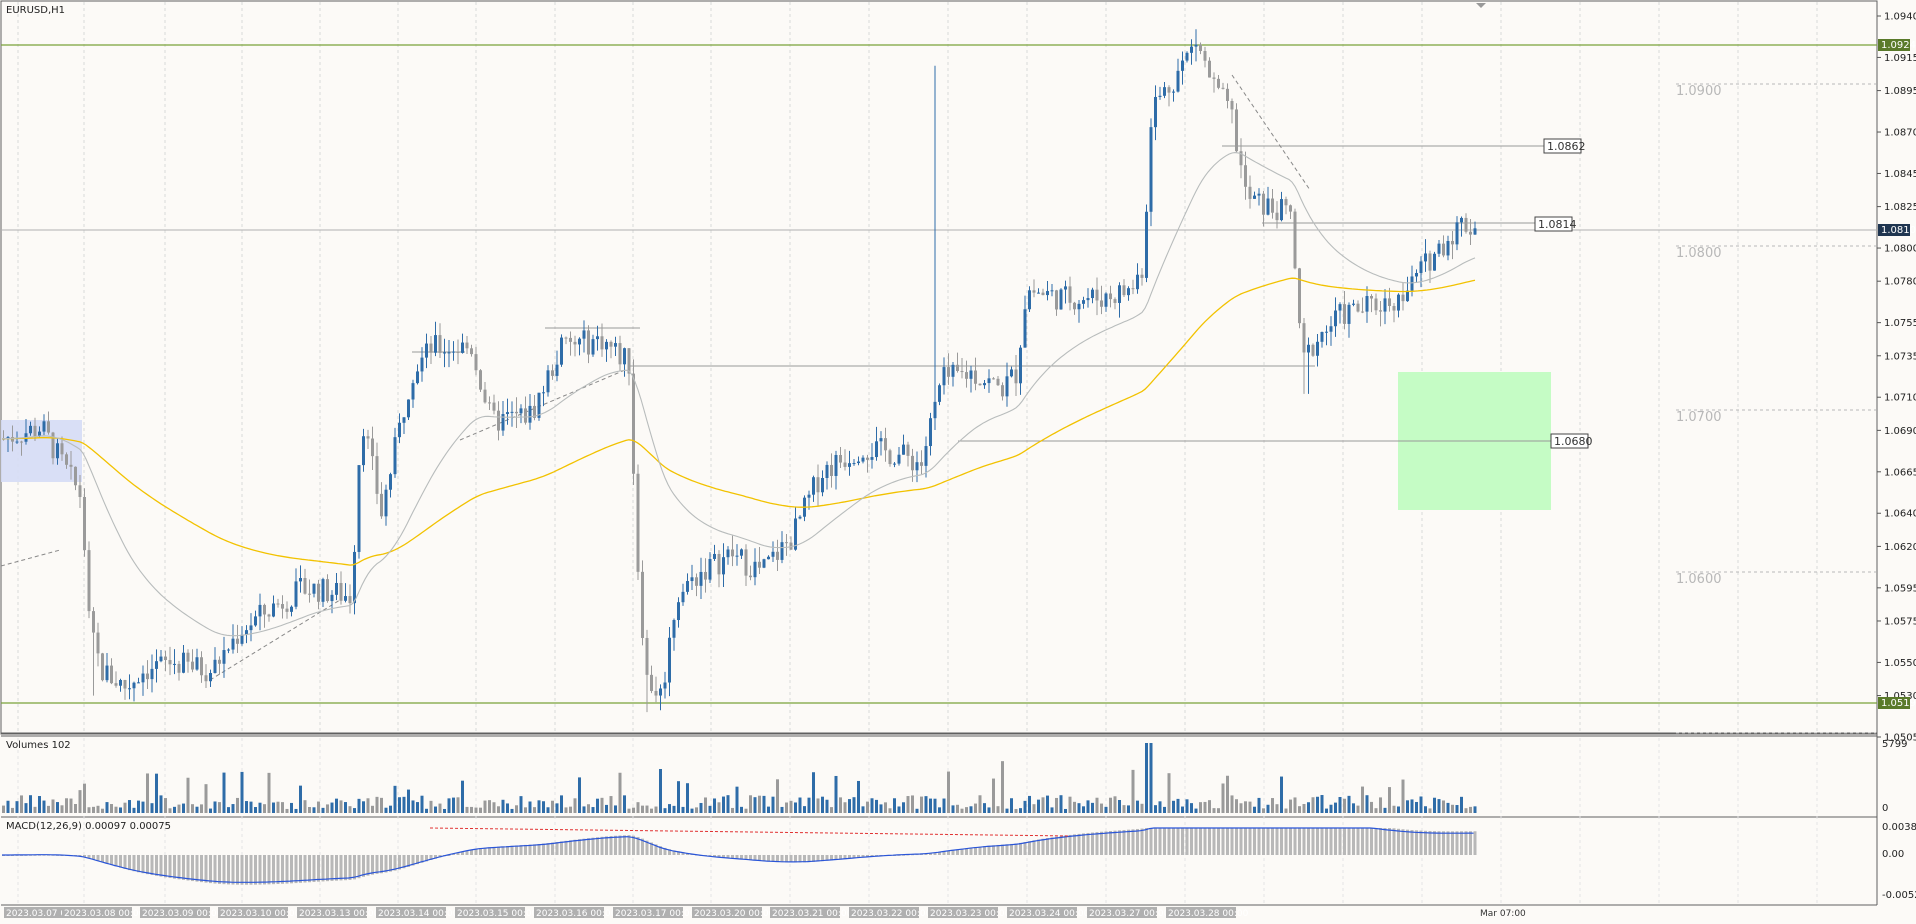 The width and height of the screenshot is (1916, 924). Describe the element at coordinates (1900, 58) in the screenshot. I see `price-tick-label: 1.0915` at that location.